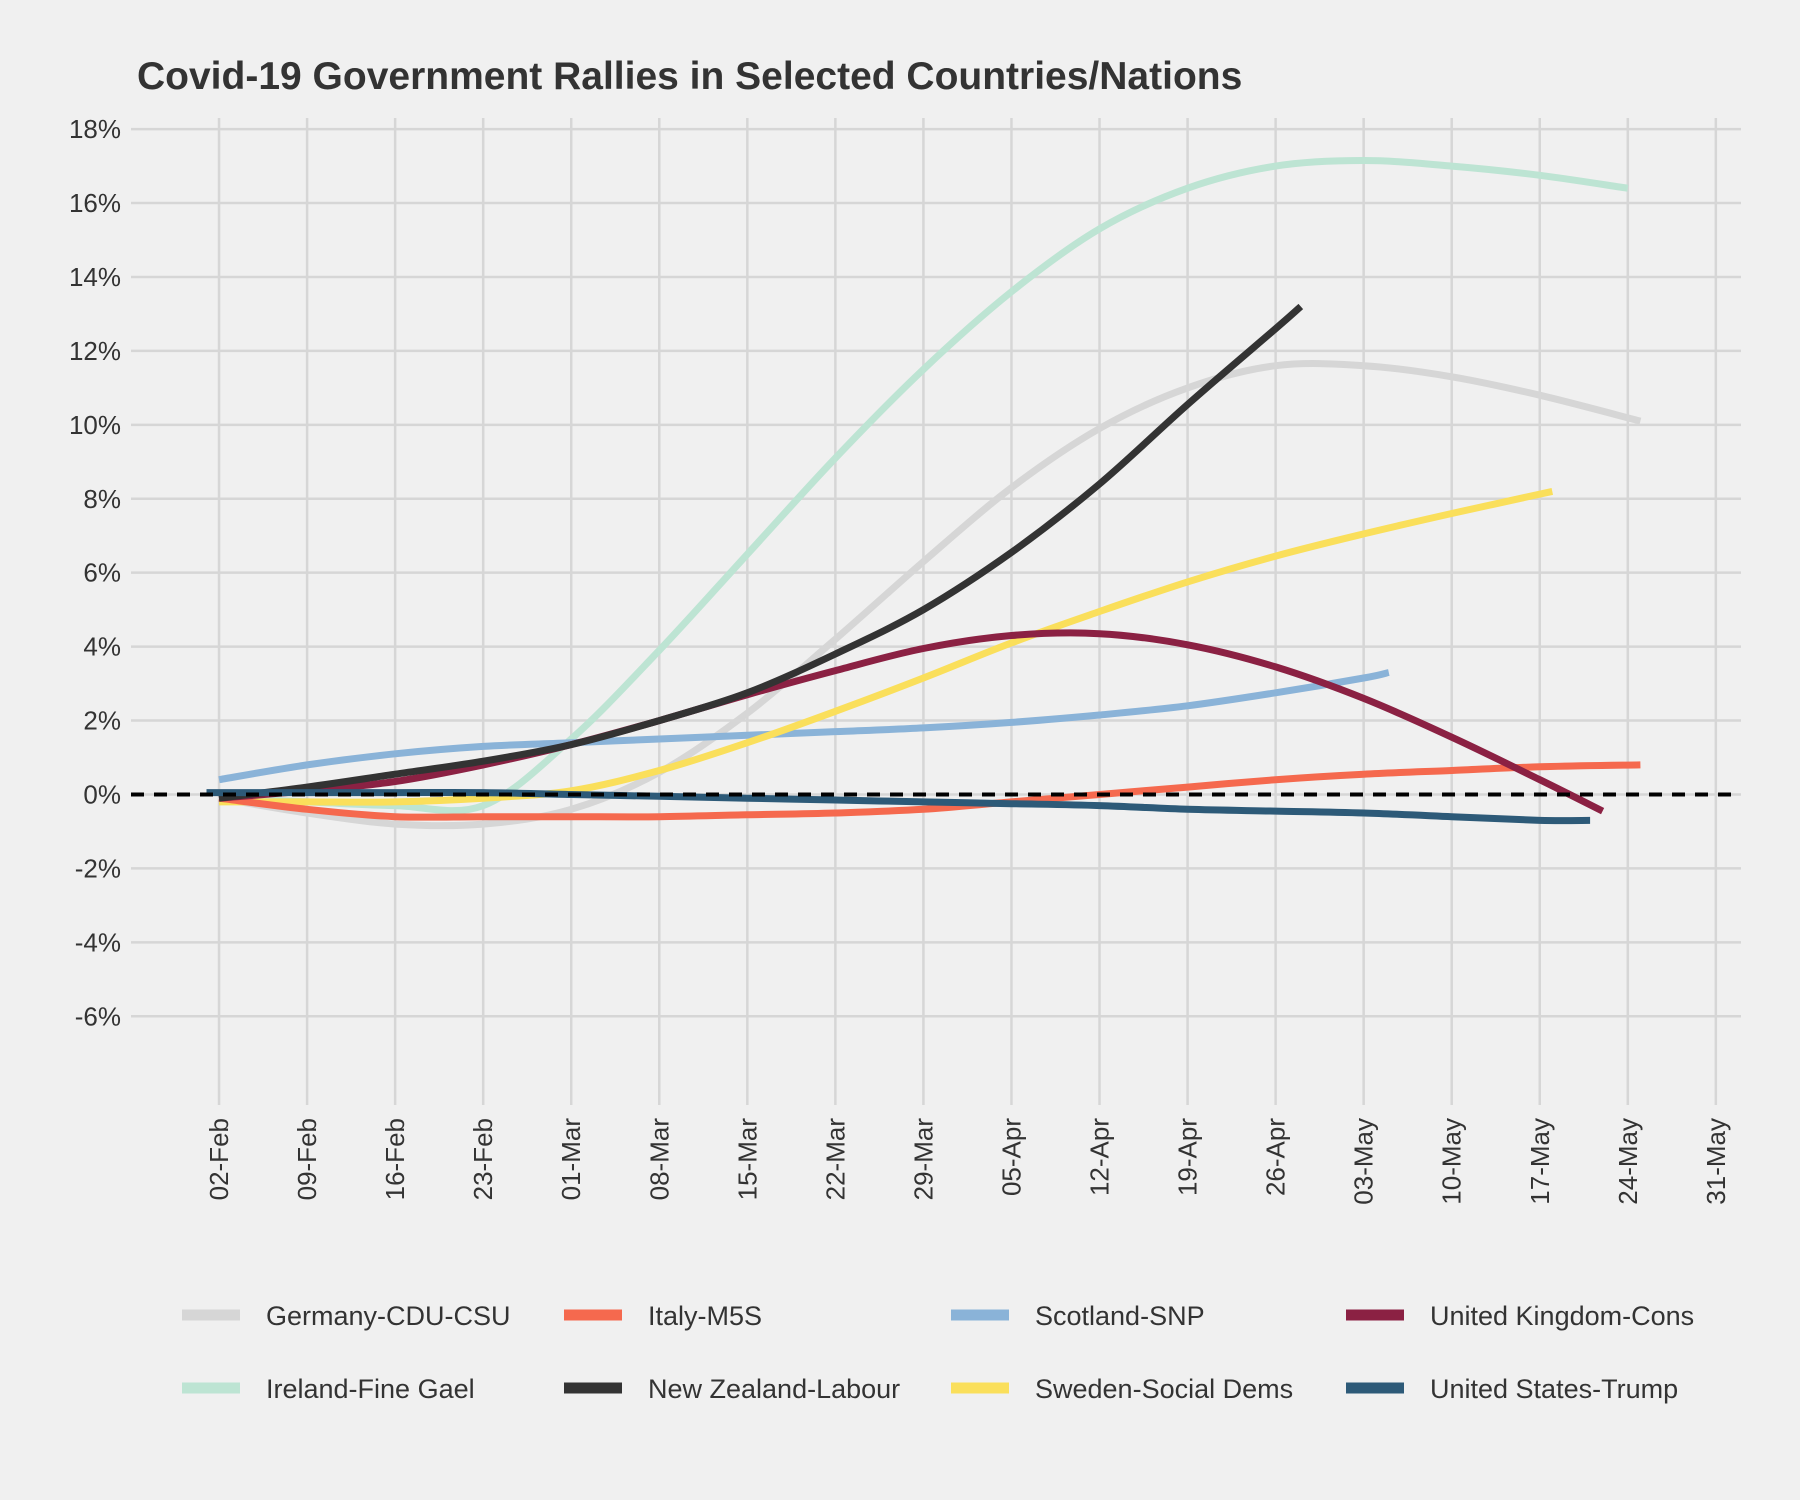 The width and height of the screenshot is (1800, 1500). Describe the element at coordinates (95, 203) in the screenshot. I see `y-tick-label: 16%` at that location.